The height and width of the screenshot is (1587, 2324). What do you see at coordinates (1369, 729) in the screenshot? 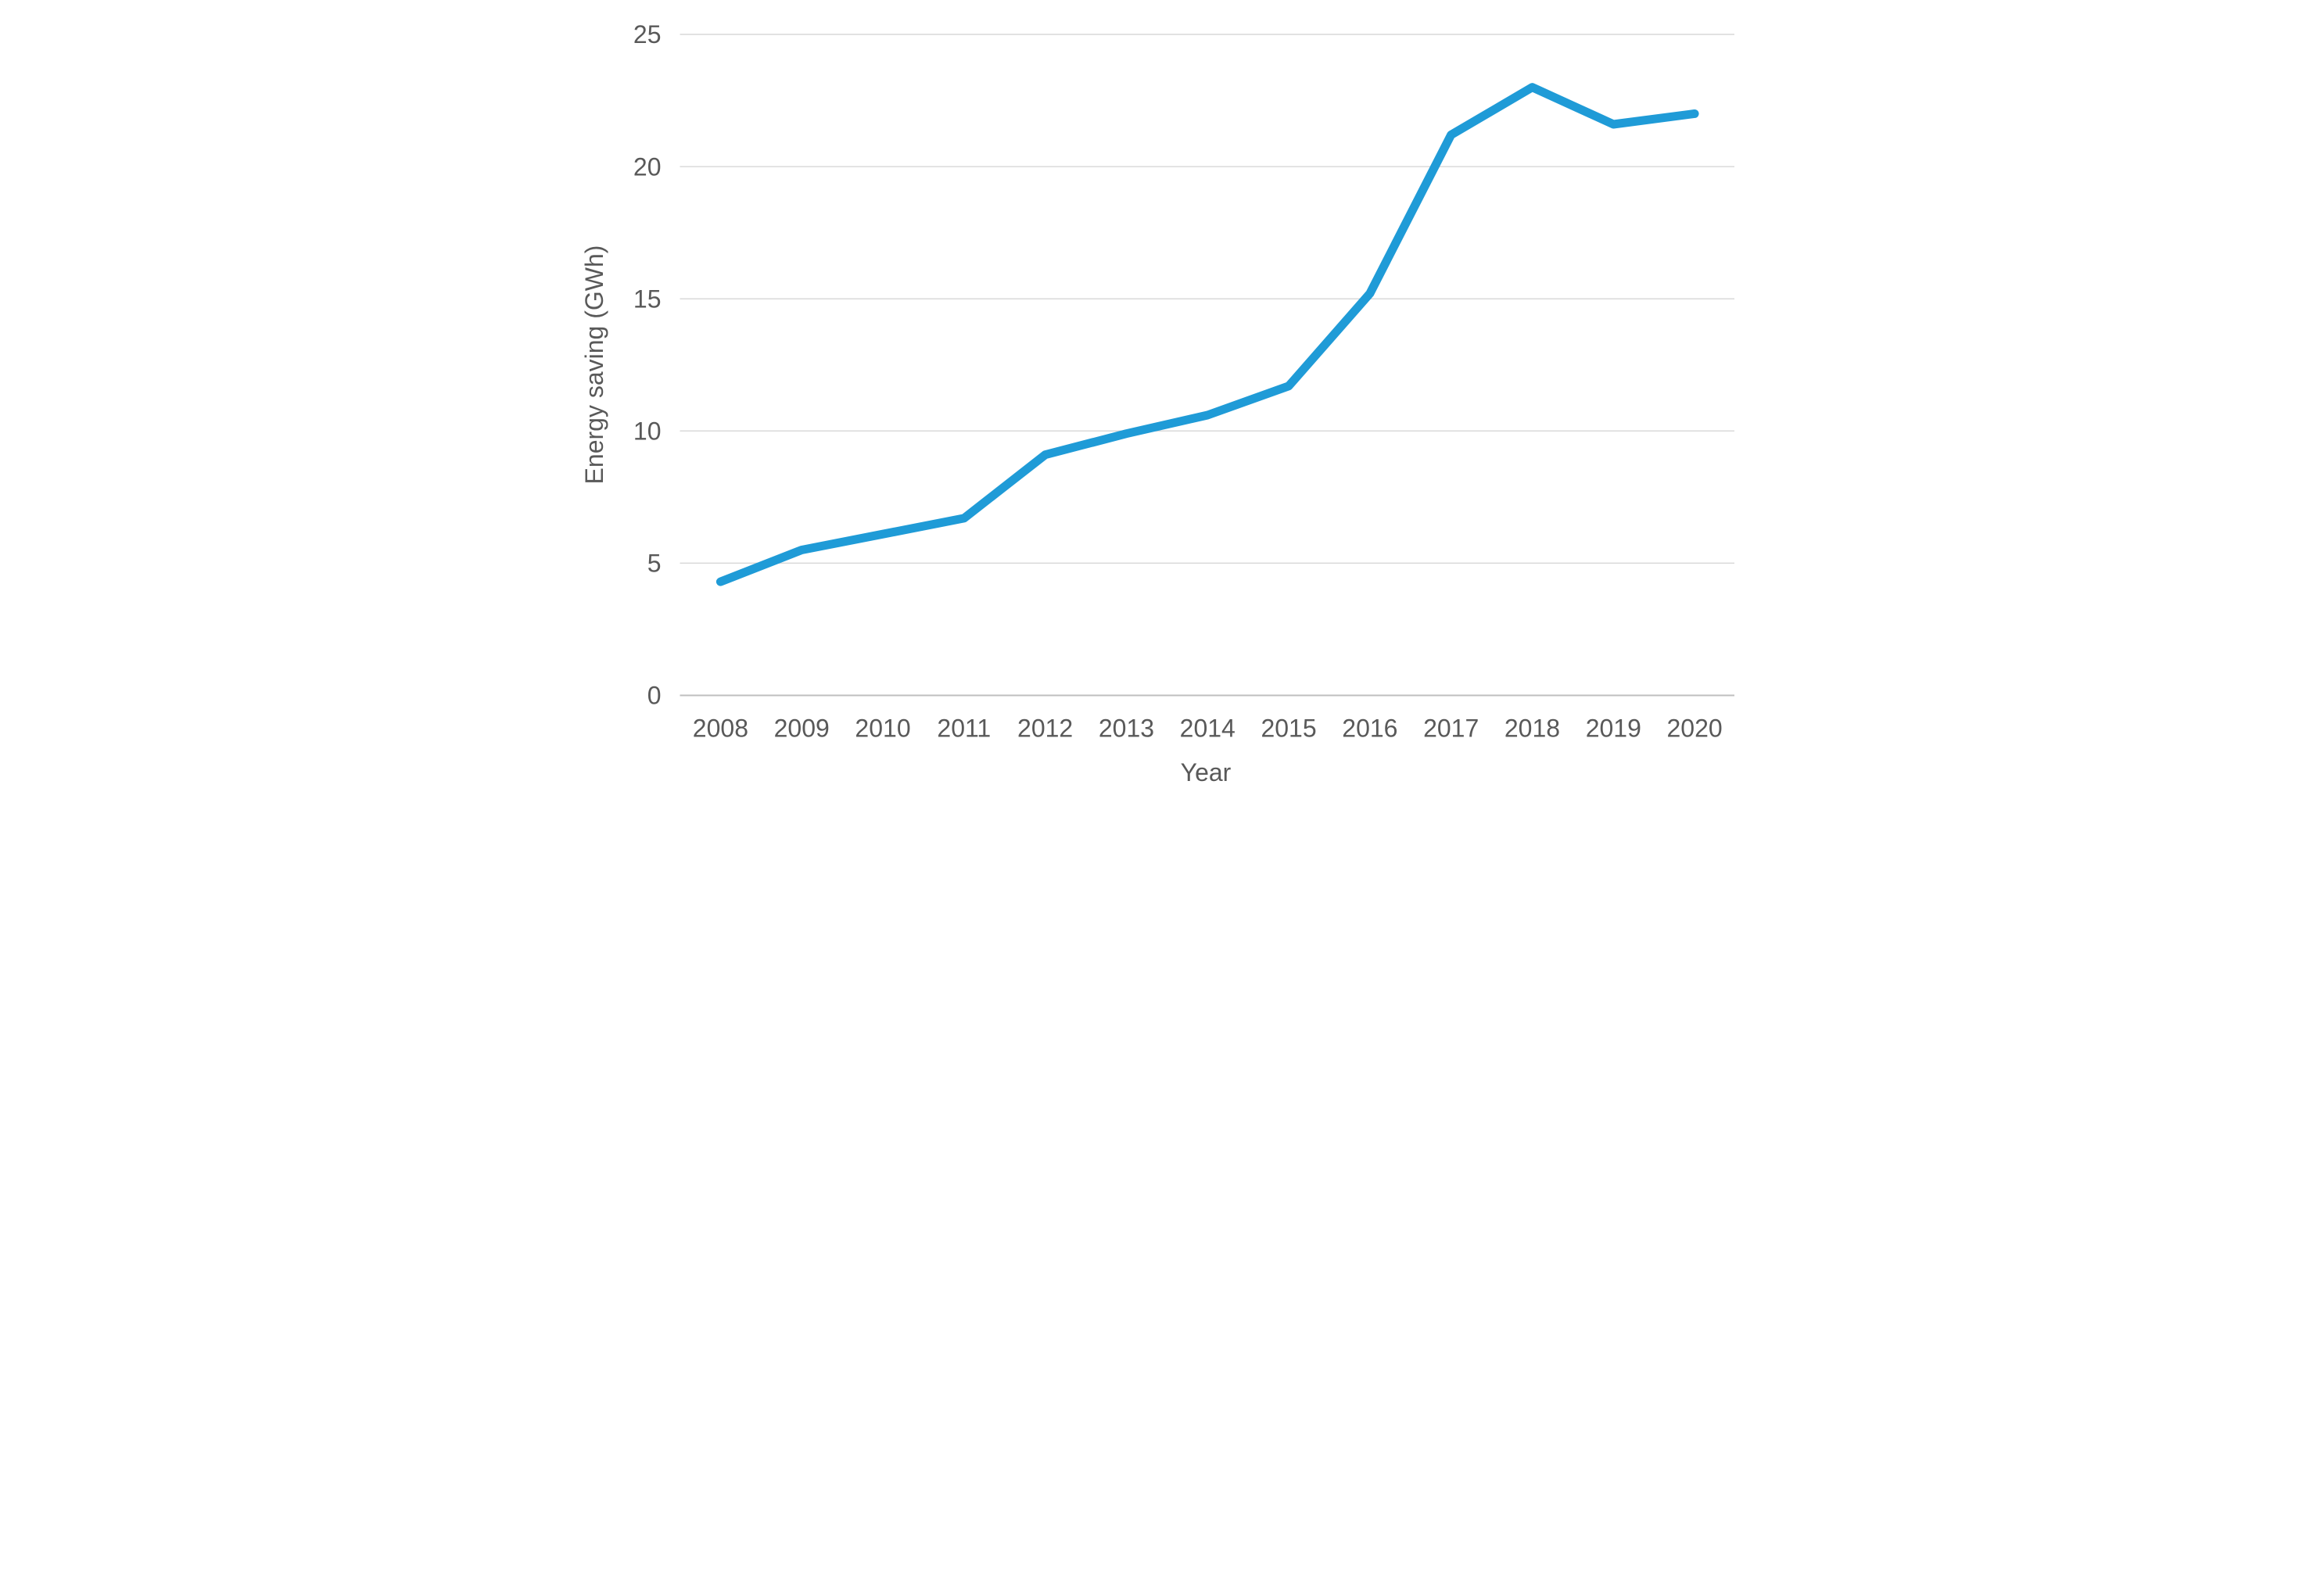
I see `x-tick-label-2016: 2016` at bounding box center [1369, 729].